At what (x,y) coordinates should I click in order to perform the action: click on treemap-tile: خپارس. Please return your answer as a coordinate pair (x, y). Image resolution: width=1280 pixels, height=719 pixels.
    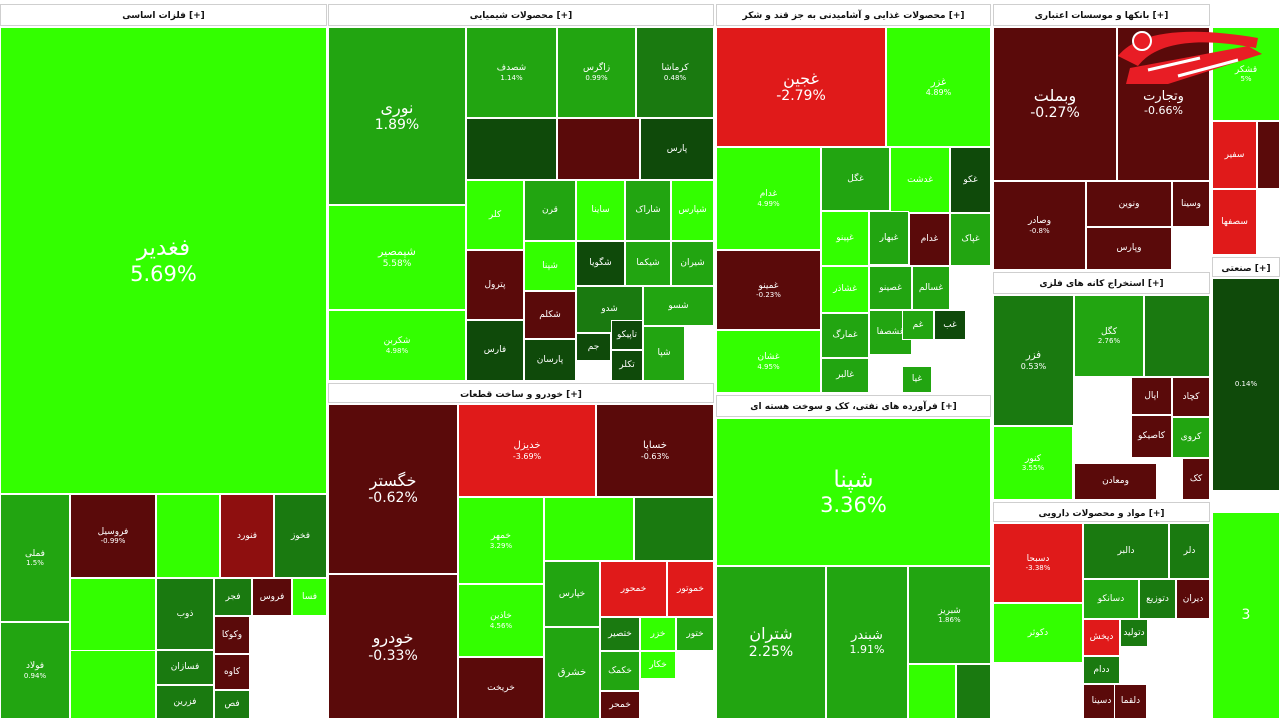
    Looking at the image, I should click on (572, 594).